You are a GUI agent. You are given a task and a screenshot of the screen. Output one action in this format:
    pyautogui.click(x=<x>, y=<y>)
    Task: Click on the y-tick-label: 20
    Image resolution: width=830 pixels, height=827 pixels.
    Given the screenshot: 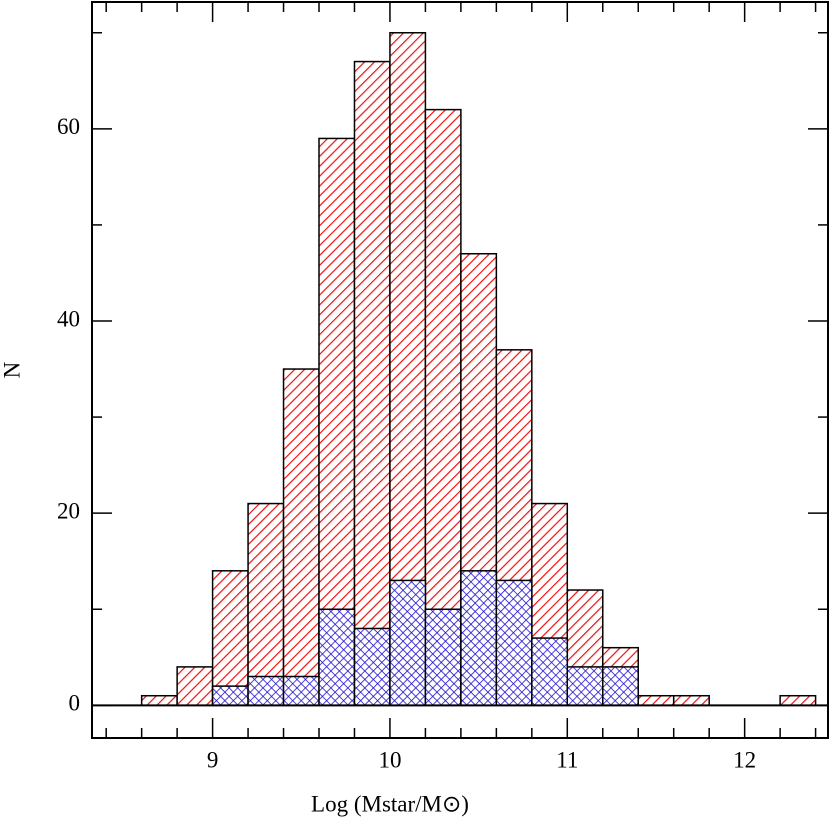 What is the action you would take?
    pyautogui.click(x=68, y=510)
    